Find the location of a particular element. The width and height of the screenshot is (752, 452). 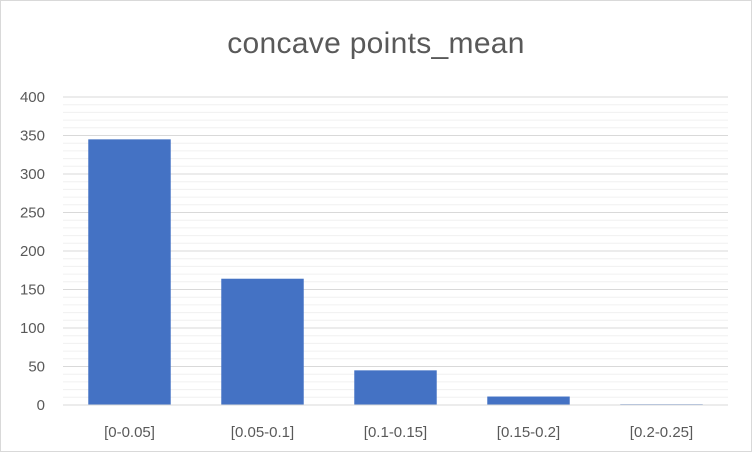

x-tick-label: [0-0.05] is located at coordinates (129, 432).